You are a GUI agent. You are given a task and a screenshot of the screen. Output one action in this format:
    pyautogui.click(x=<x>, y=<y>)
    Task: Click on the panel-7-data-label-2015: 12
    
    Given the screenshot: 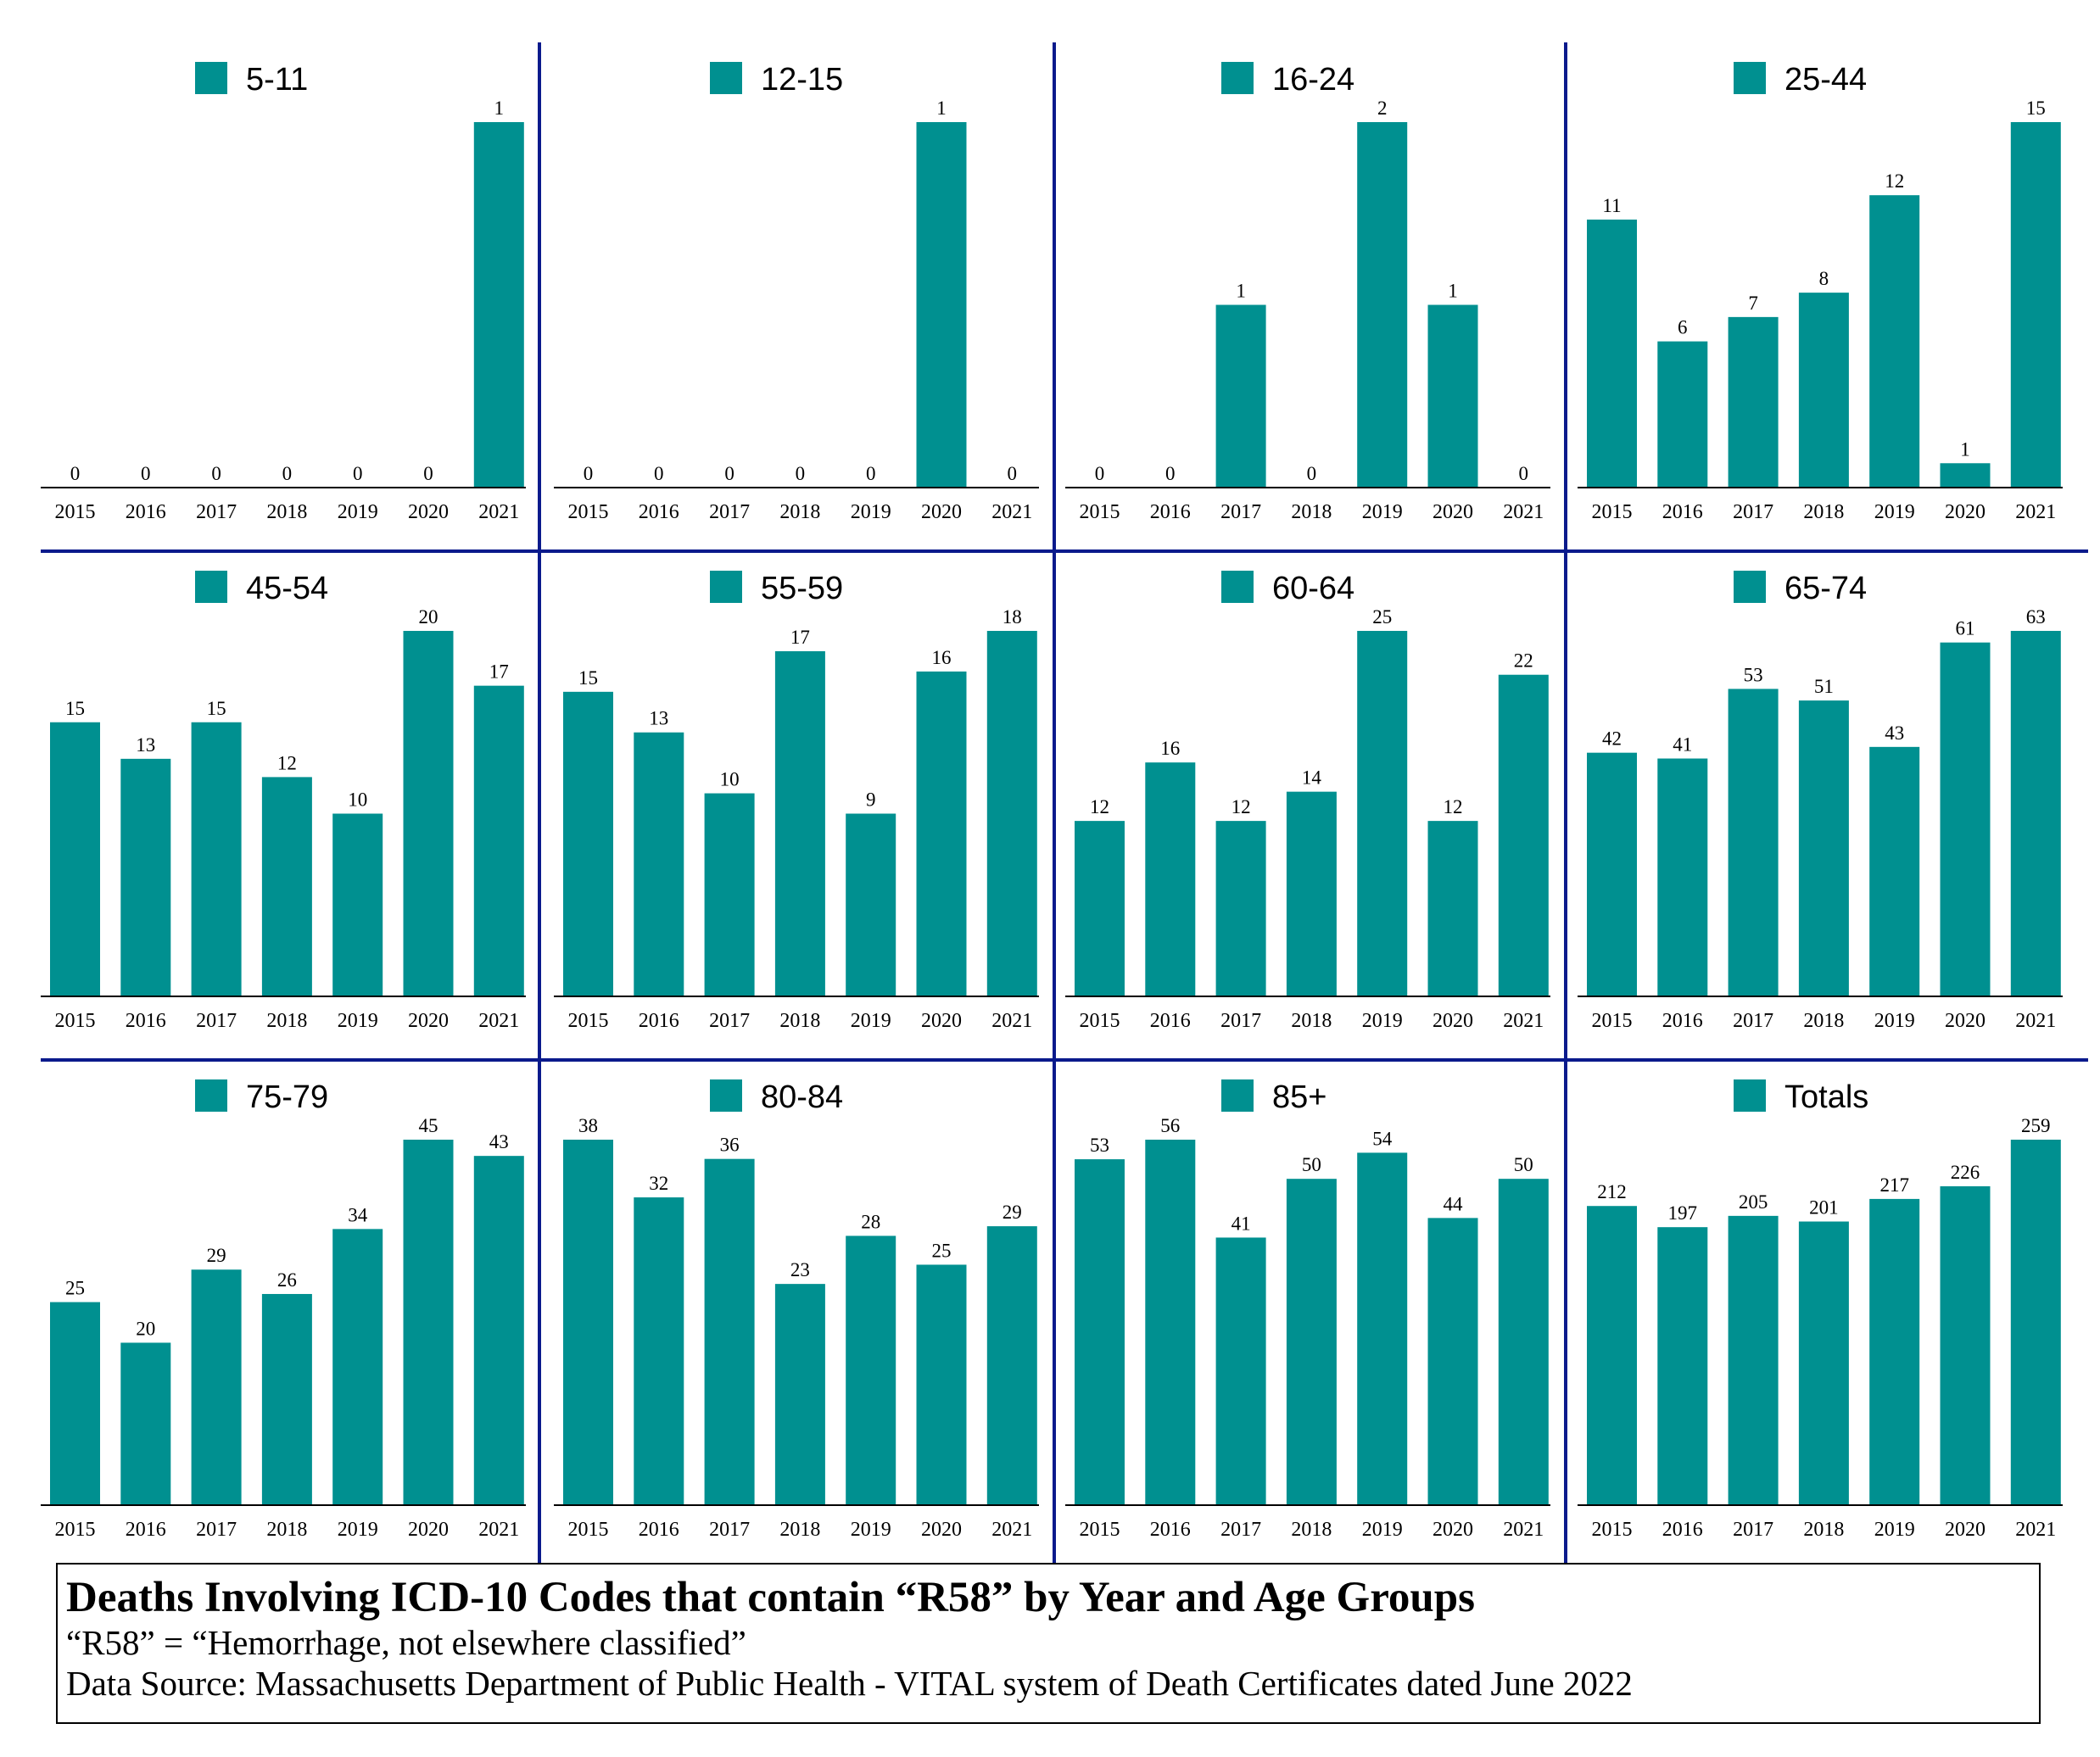 What is the action you would take?
    pyautogui.click(x=1099, y=807)
    